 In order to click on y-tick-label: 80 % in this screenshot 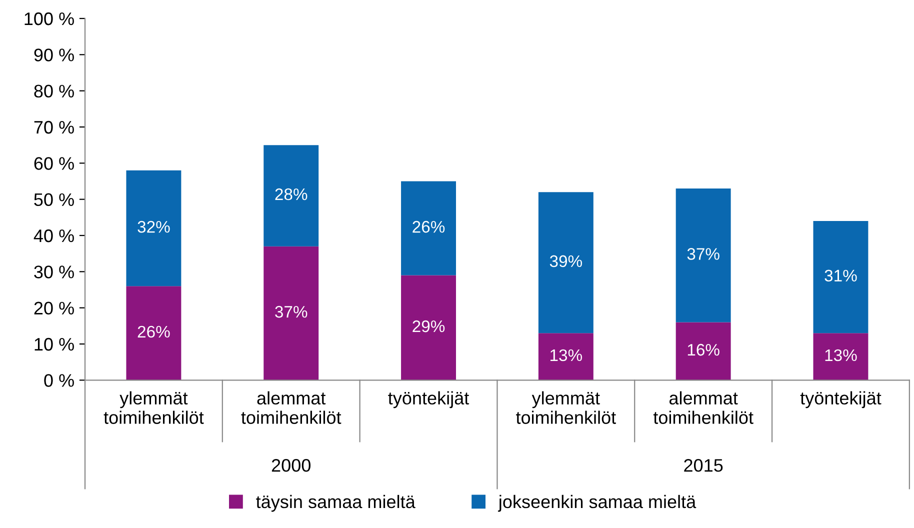, I will do `click(54, 91)`.